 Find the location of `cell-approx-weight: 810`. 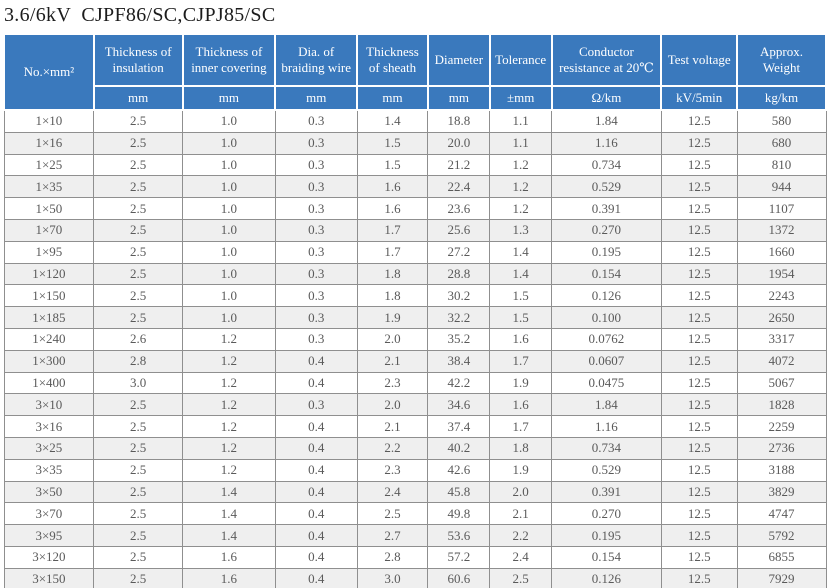

cell-approx-weight: 810 is located at coordinates (781, 165).